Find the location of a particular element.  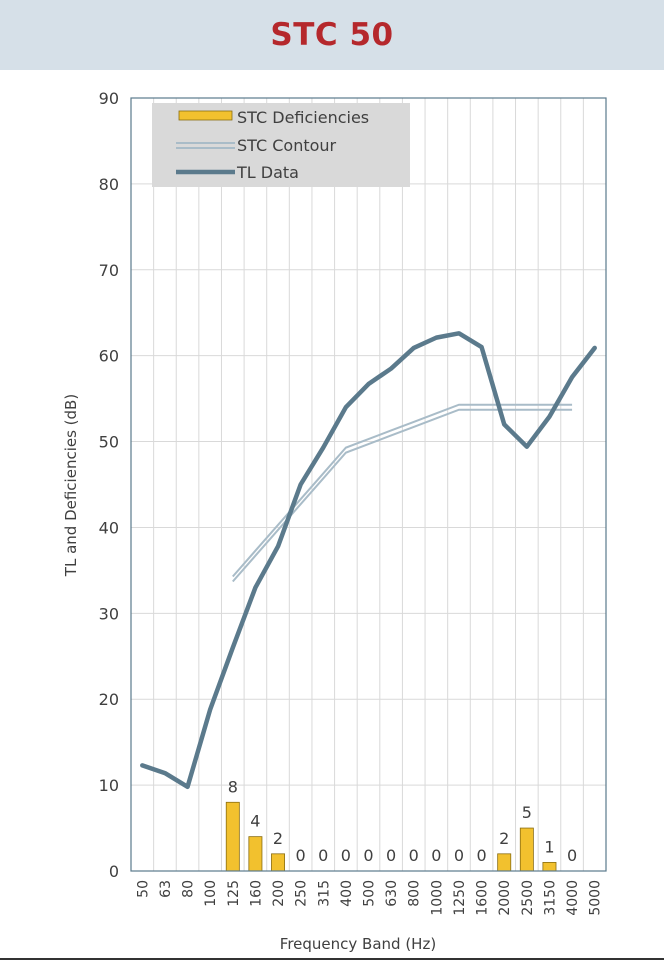

x-tick-label: 250 is located at coordinates (302, 893).